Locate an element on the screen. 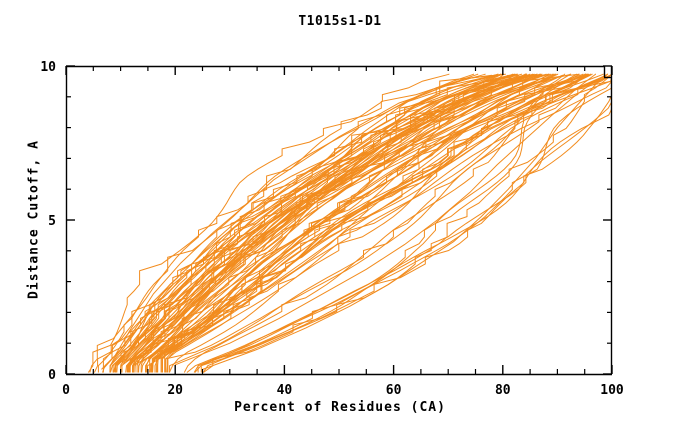  y-tick-label: 0 is located at coordinates (52, 375).